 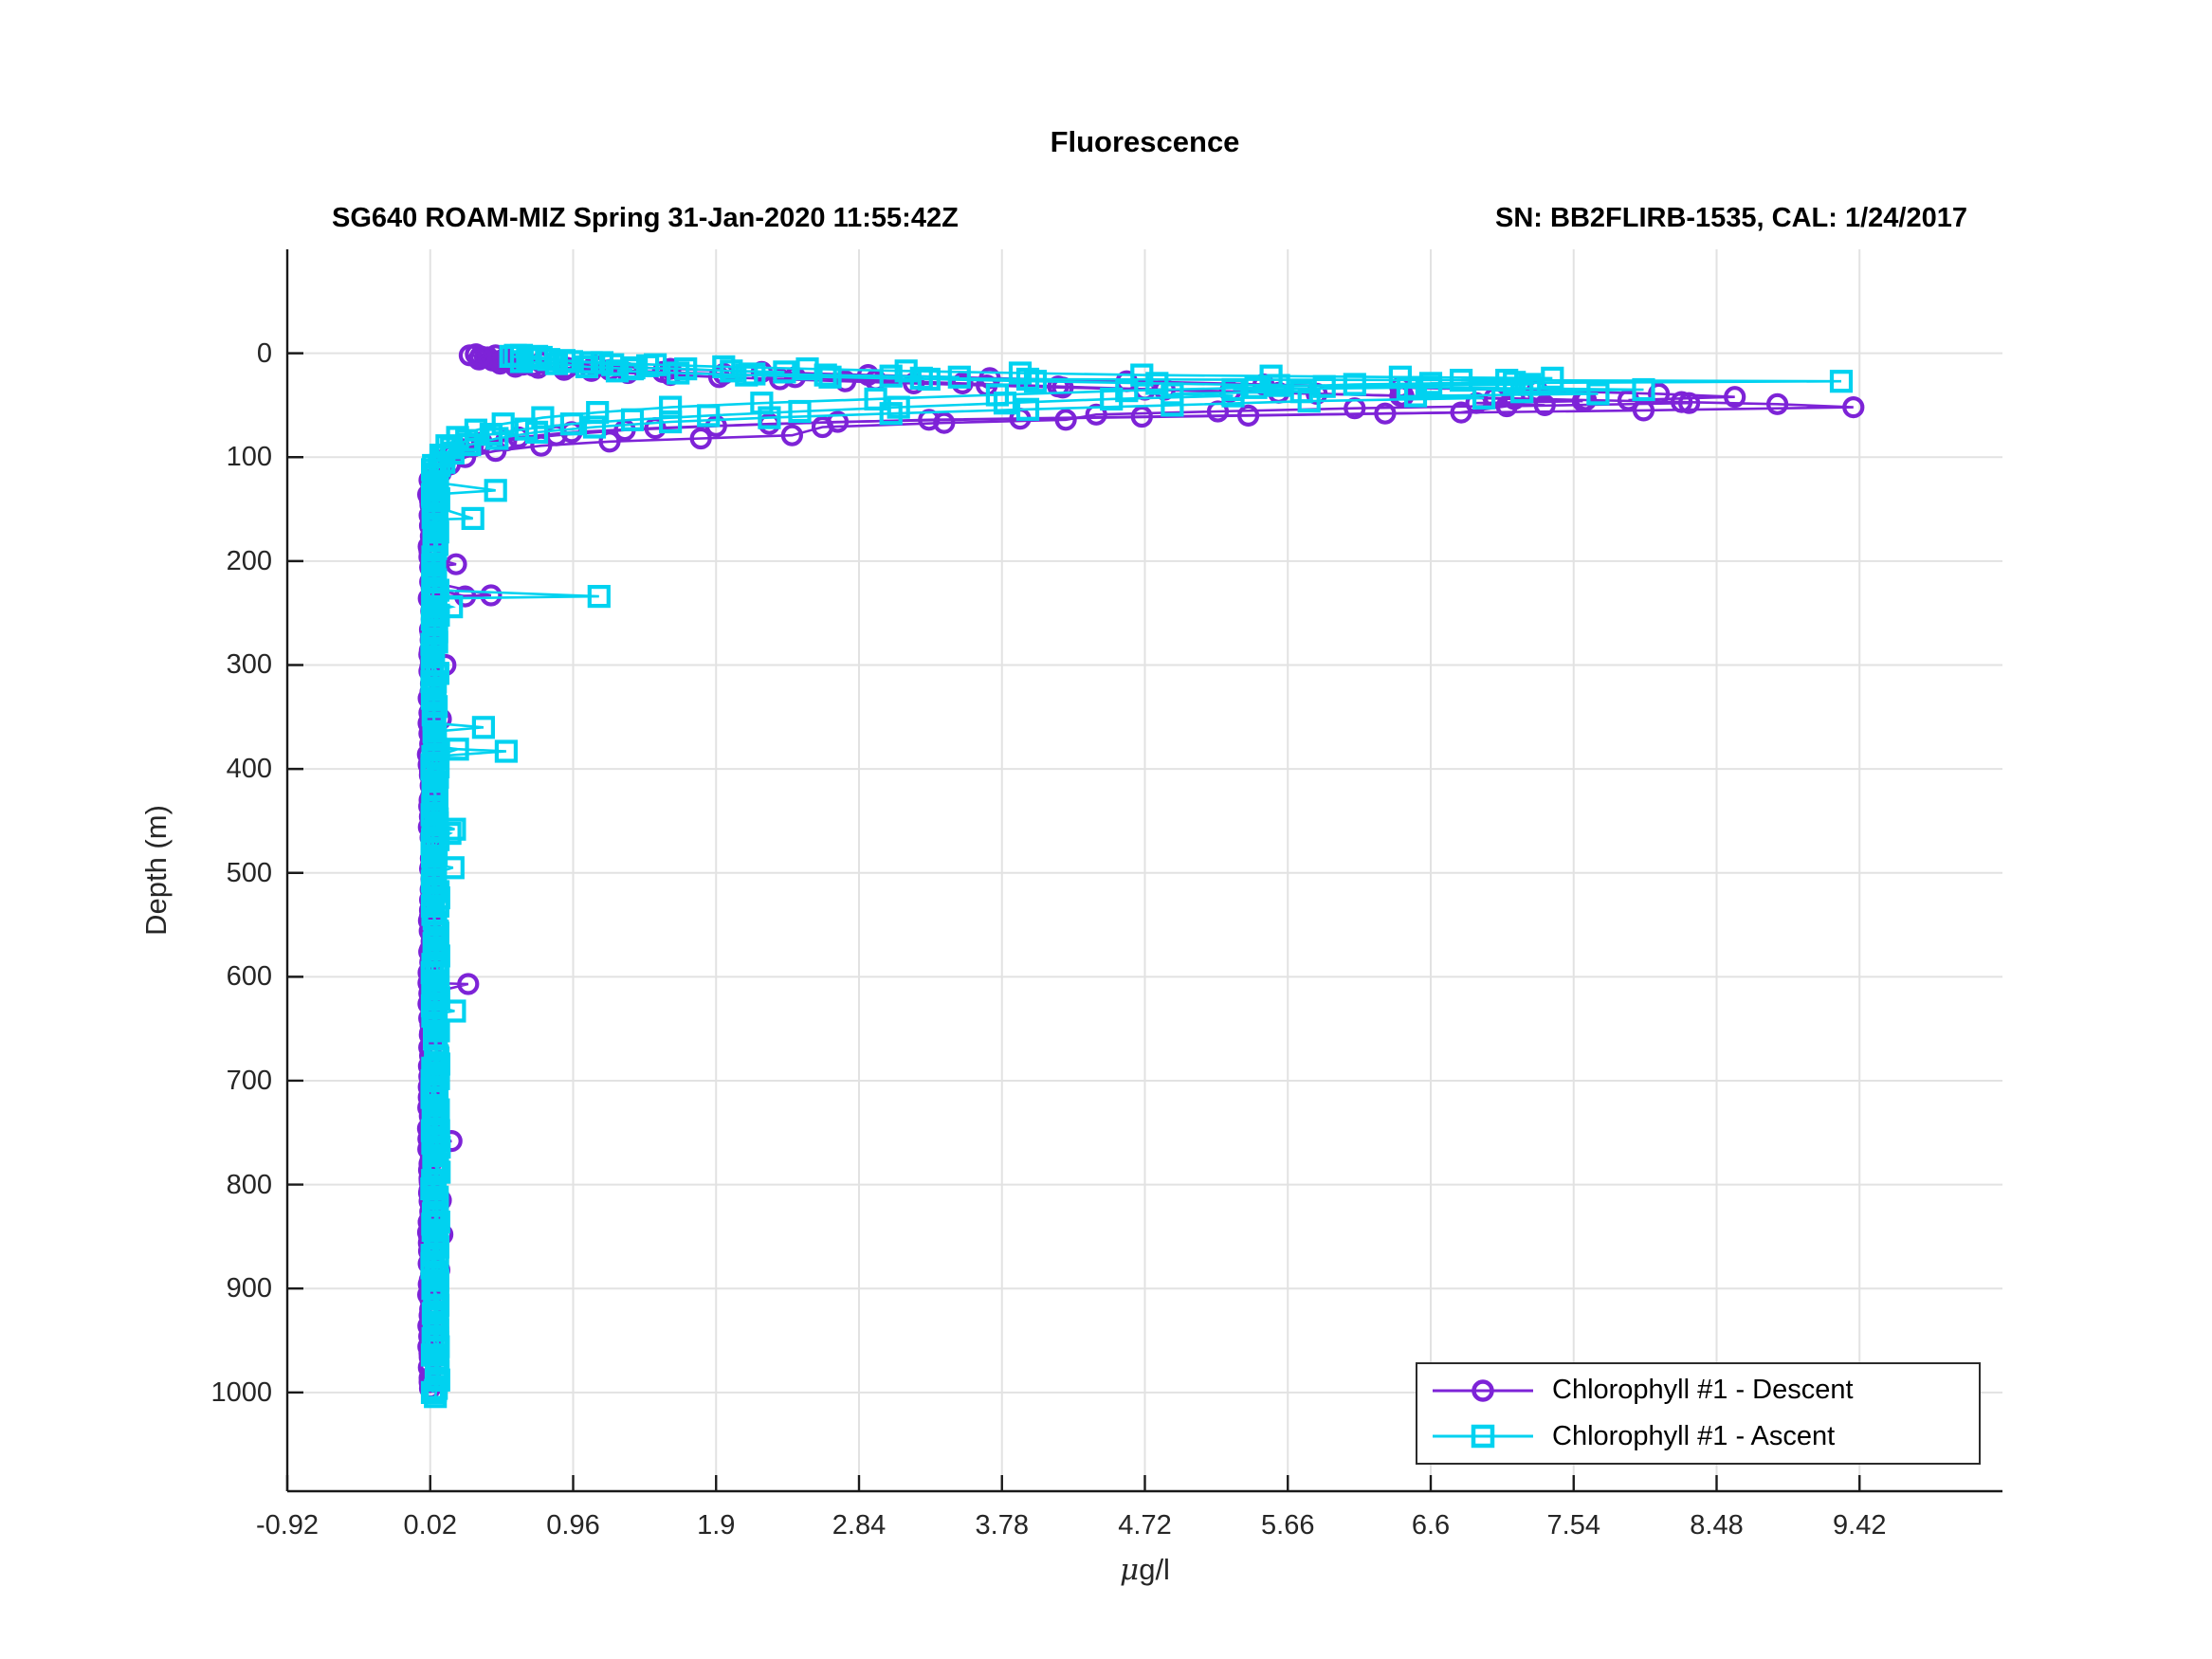 I want to click on legend-label-ascent: Chlorophyll #1 - Ascent, so click(x=1694, y=1435).